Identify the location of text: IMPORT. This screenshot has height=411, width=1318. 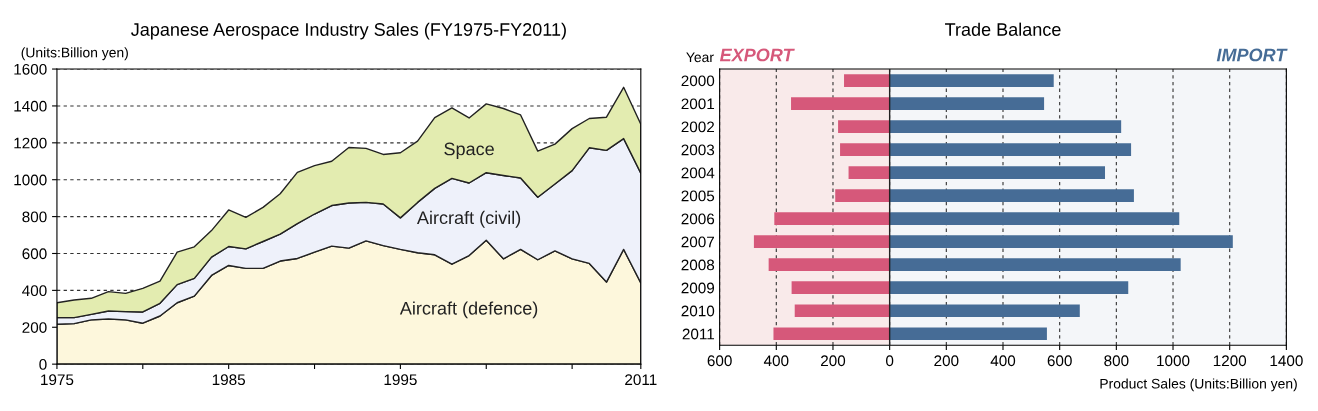
(1252, 55).